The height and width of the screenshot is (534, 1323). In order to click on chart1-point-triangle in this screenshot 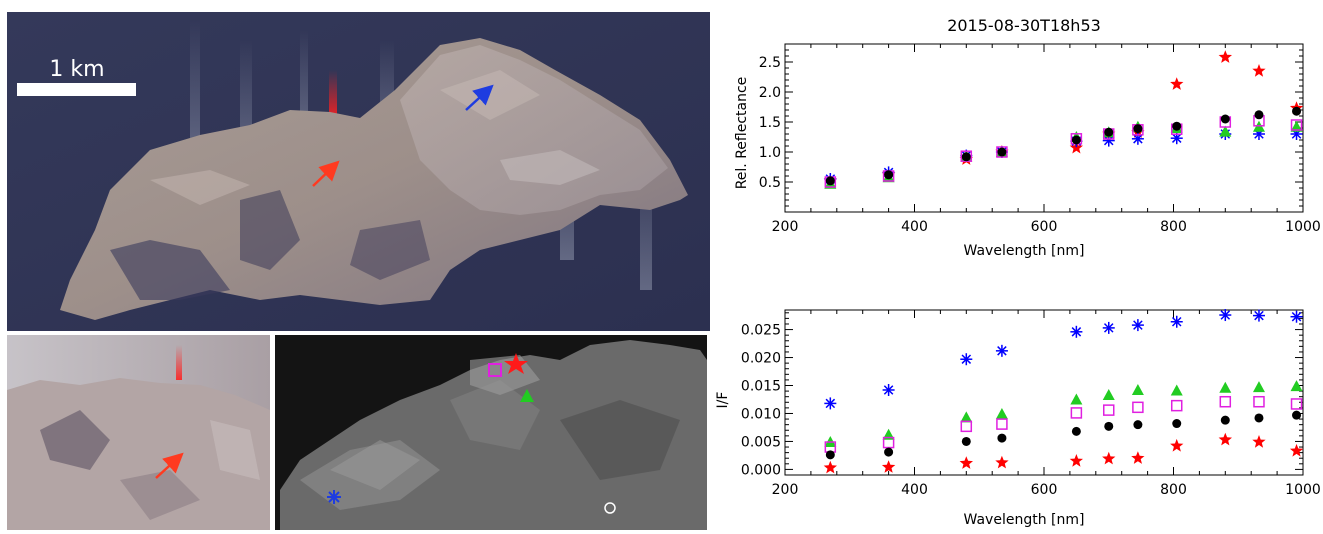, I will do `click(1225, 131)`.